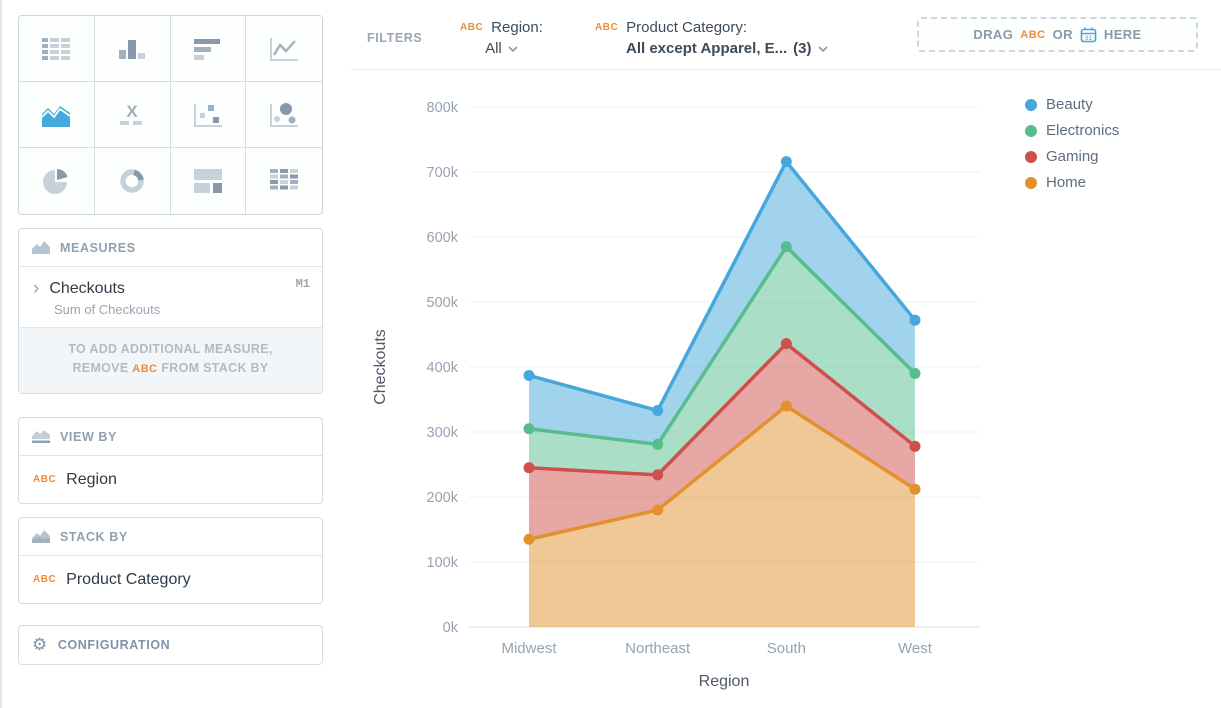 The width and height of the screenshot is (1221, 708). What do you see at coordinates (658, 648) in the screenshot?
I see `x-tick-label: Northeast` at bounding box center [658, 648].